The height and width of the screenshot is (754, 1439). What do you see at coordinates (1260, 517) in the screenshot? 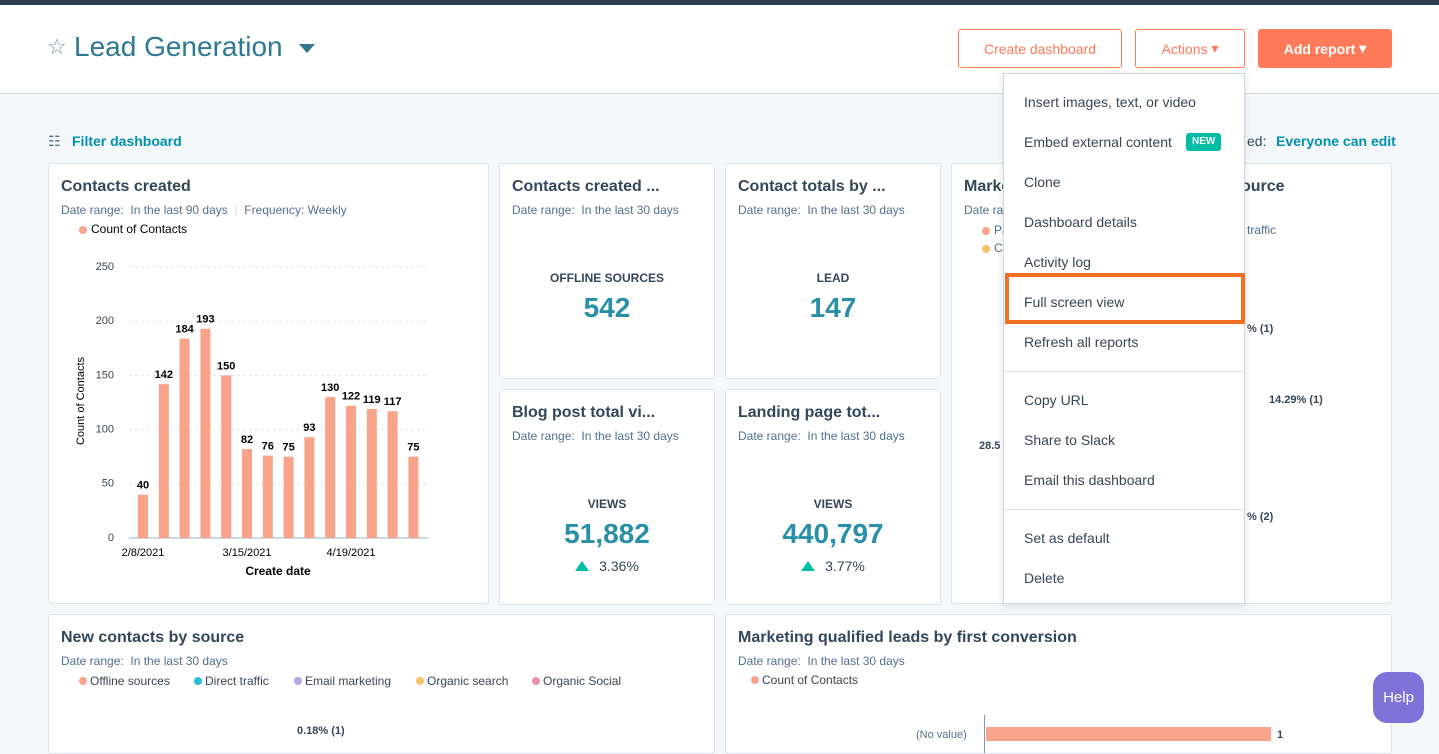
I see `fragment-text: % (2)` at bounding box center [1260, 517].